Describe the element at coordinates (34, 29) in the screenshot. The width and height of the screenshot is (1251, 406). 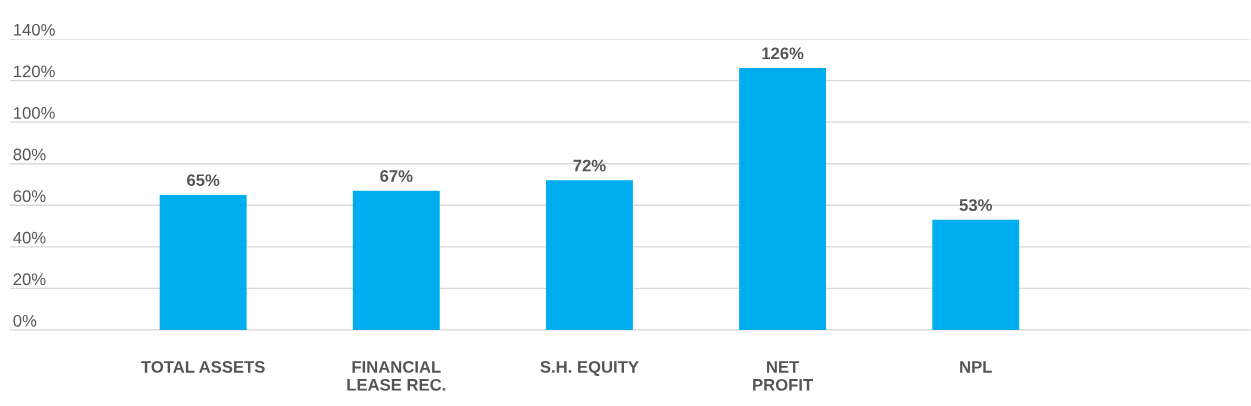
I see `y-tick-label: 140%` at that location.